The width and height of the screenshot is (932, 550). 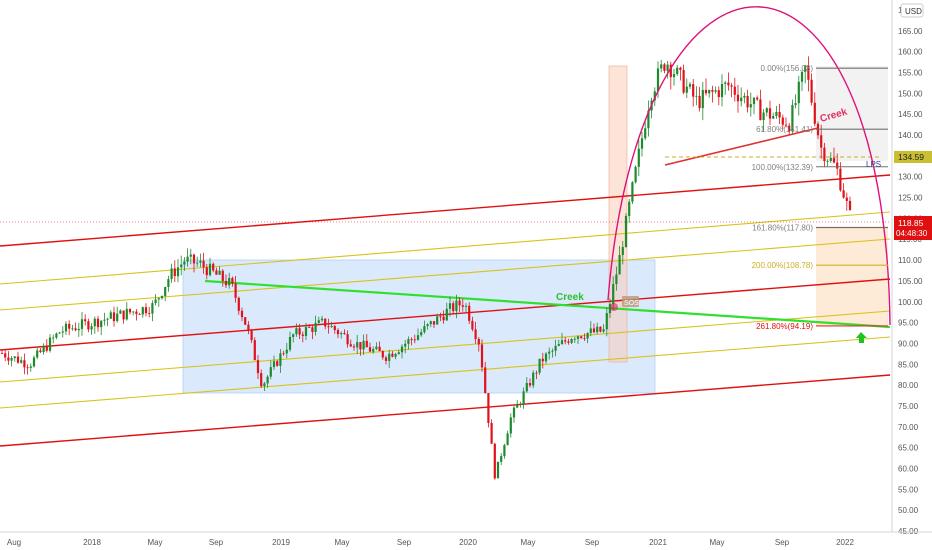 I want to click on y-tick-label: 160.00, so click(x=910, y=52).